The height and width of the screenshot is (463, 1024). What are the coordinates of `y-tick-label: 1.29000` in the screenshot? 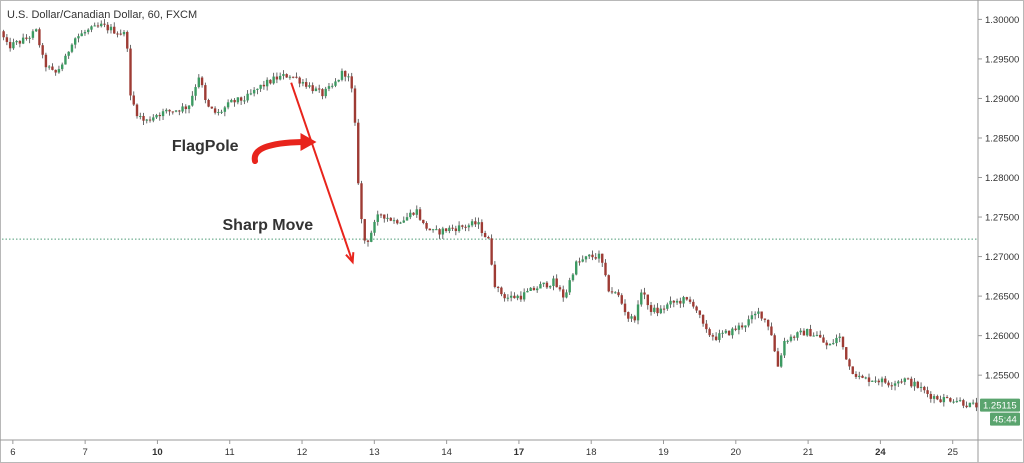 It's located at (1002, 99).